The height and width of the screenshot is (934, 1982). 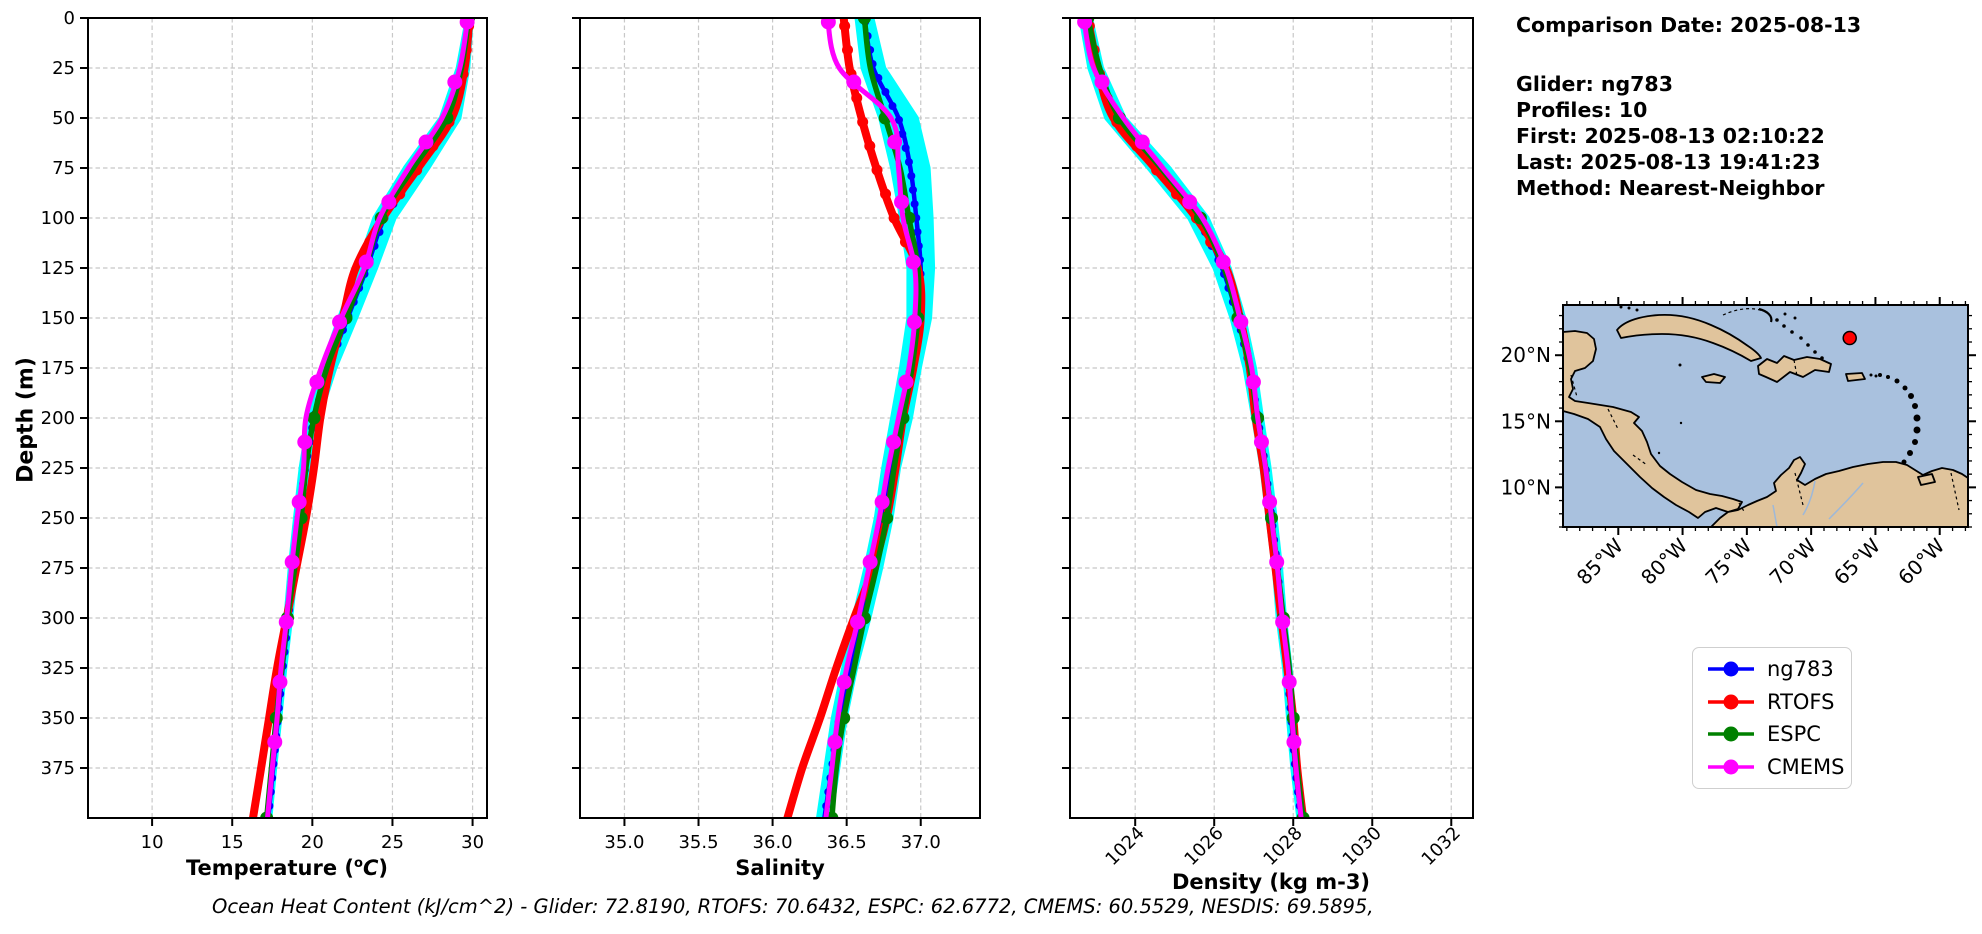 I want to click on density-axis-label: Density (kg m-3), so click(x=1271, y=882).